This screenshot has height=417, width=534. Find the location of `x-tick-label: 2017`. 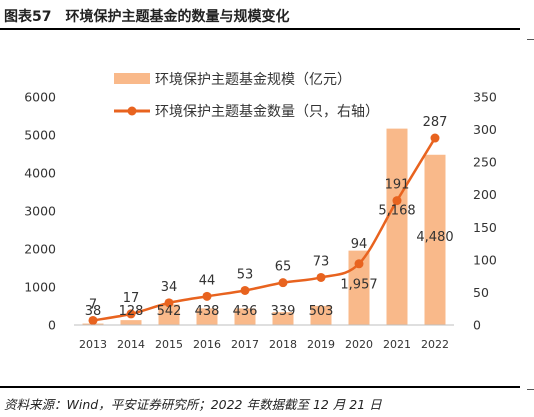

x-tick-label: 2017 is located at coordinates (245, 344).